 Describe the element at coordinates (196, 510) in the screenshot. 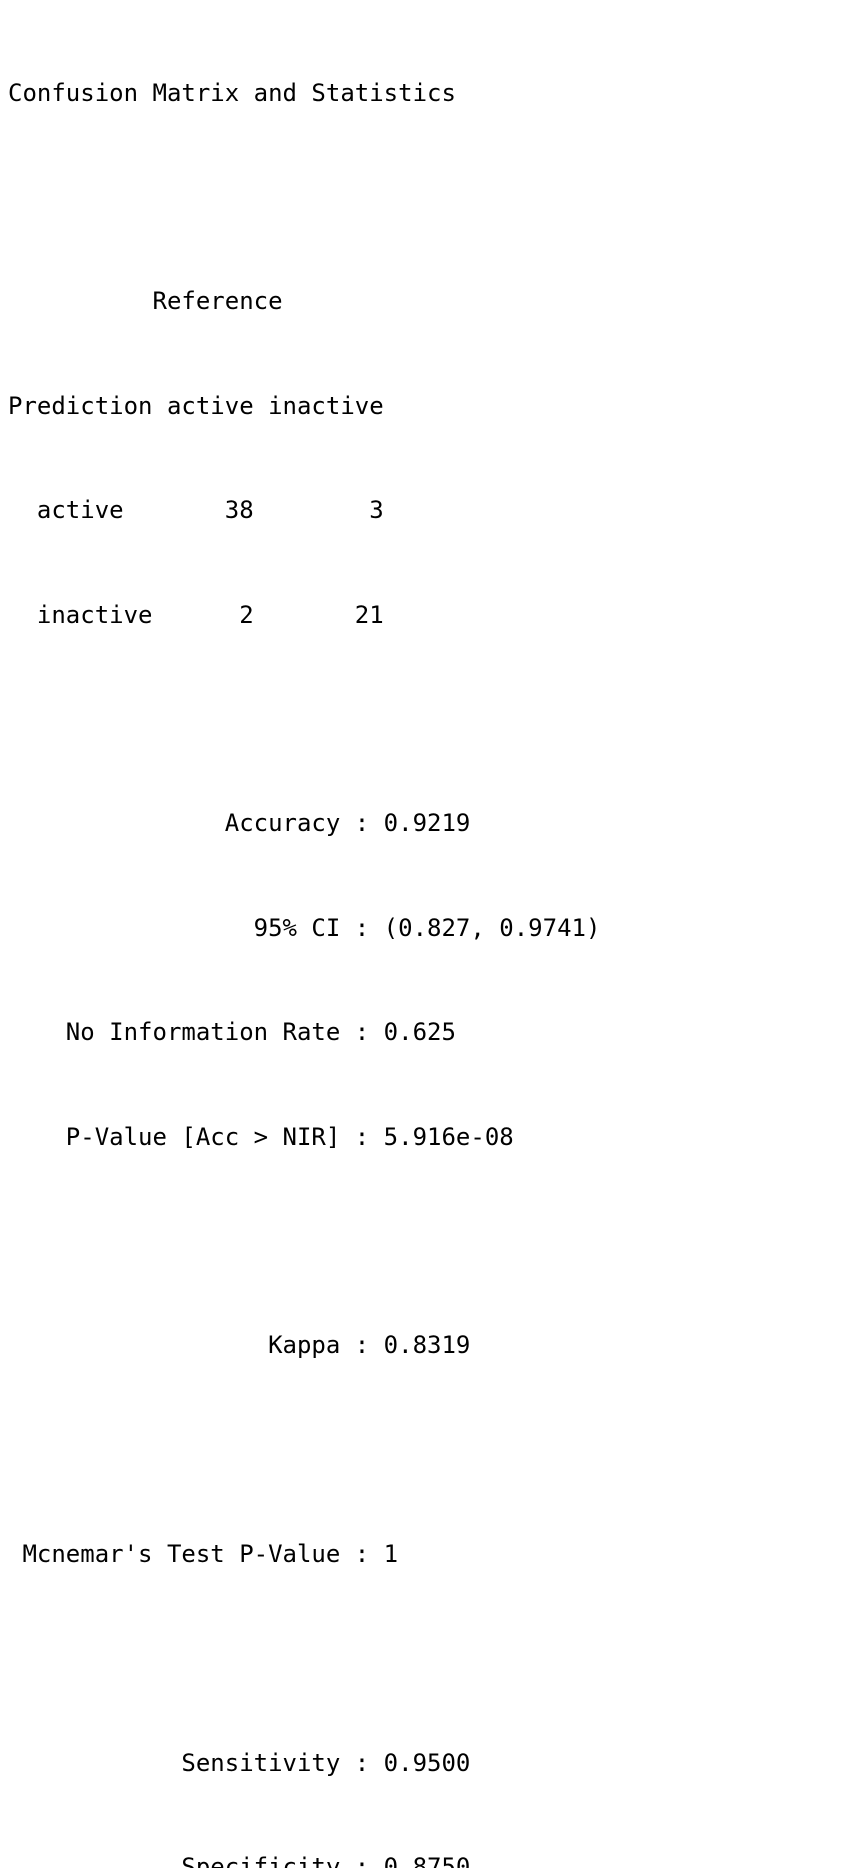

I see `matrix-row-active: active 38 3` at that location.